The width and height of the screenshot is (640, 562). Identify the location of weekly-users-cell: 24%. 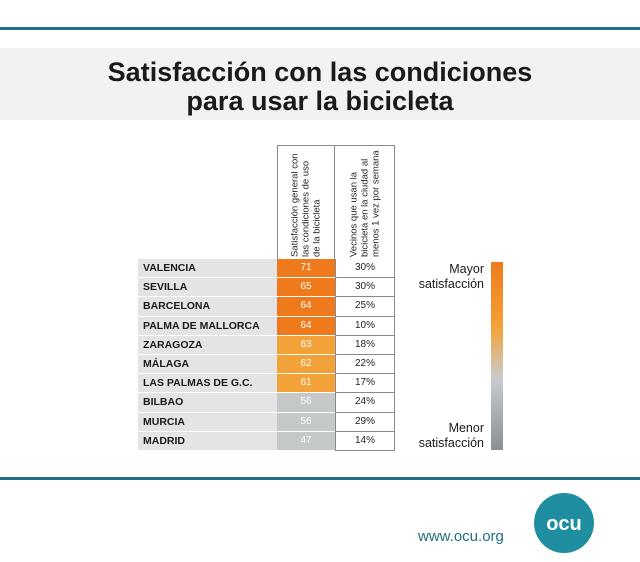
(365, 403).